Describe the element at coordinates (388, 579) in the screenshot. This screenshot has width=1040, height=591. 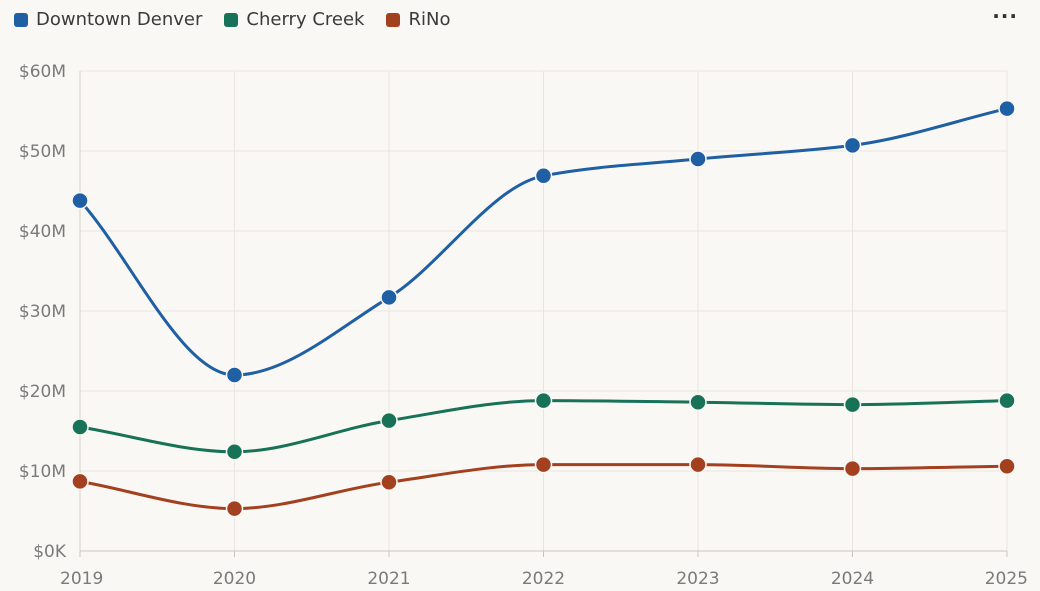
I see `x-tick-label: 2021` at that location.